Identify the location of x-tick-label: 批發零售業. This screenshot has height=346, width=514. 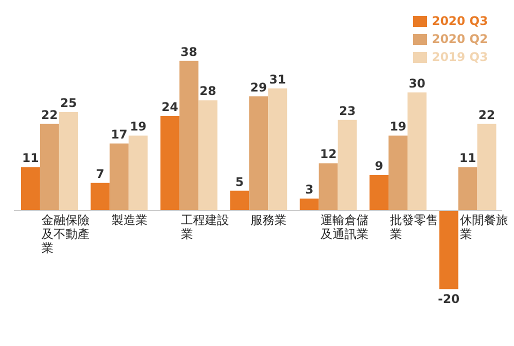
(415, 227).